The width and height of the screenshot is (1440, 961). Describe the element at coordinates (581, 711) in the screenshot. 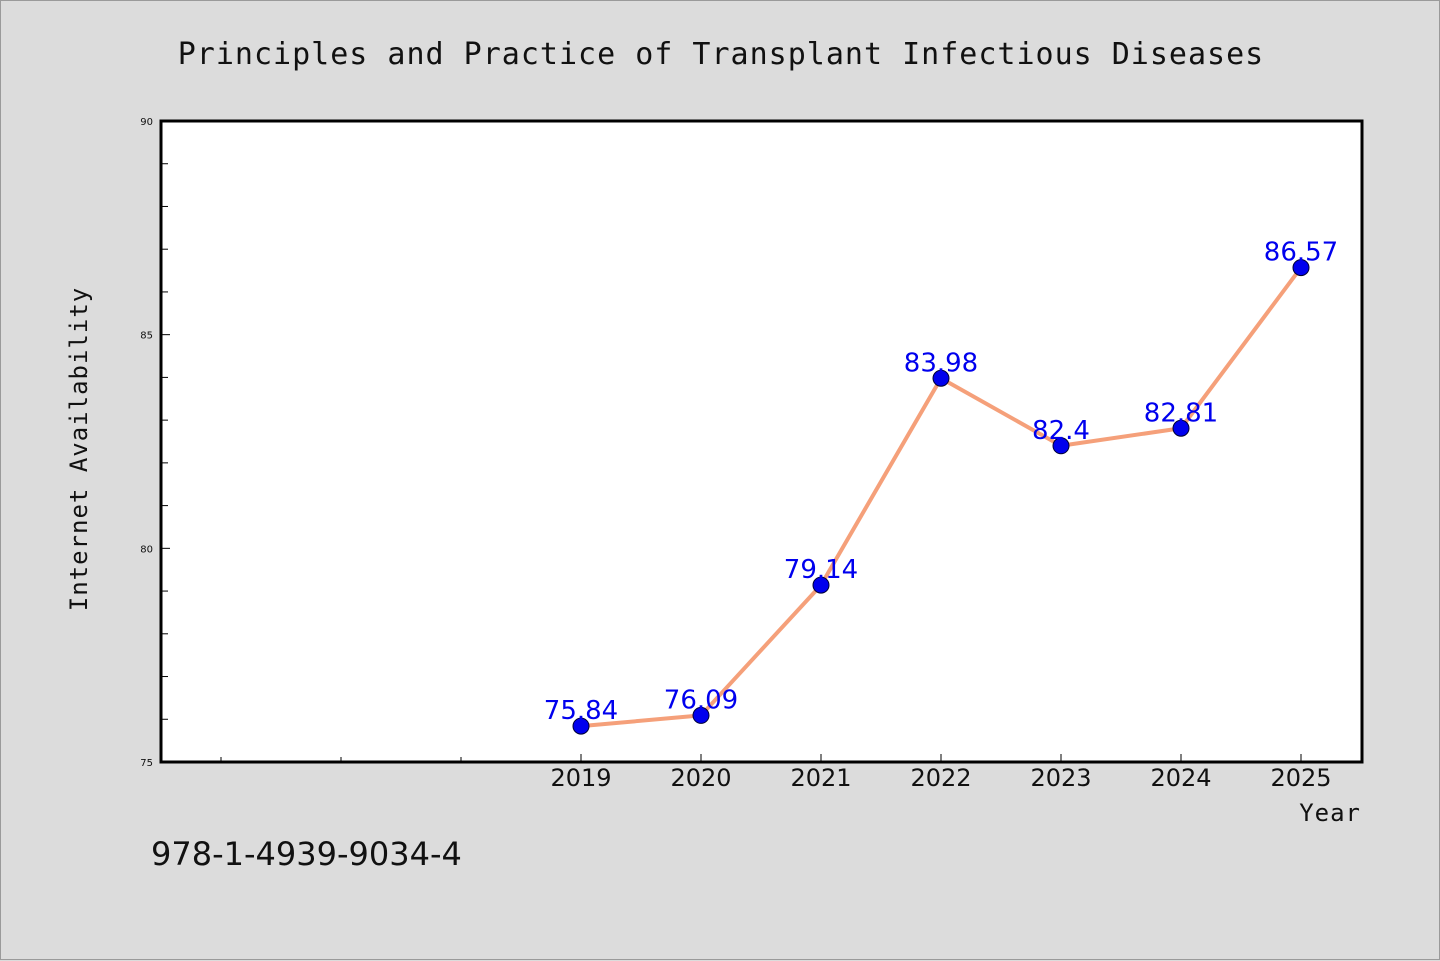

I see `data-label: 75.84` at that location.